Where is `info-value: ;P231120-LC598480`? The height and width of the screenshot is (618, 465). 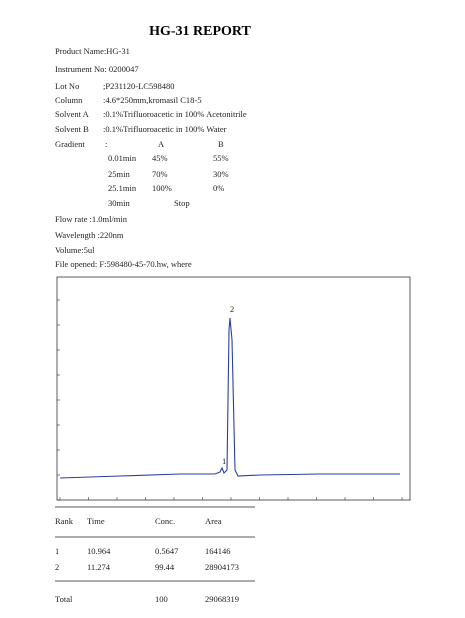
info-value: ;P231120-LC598480 is located at coordinates (138, 86).